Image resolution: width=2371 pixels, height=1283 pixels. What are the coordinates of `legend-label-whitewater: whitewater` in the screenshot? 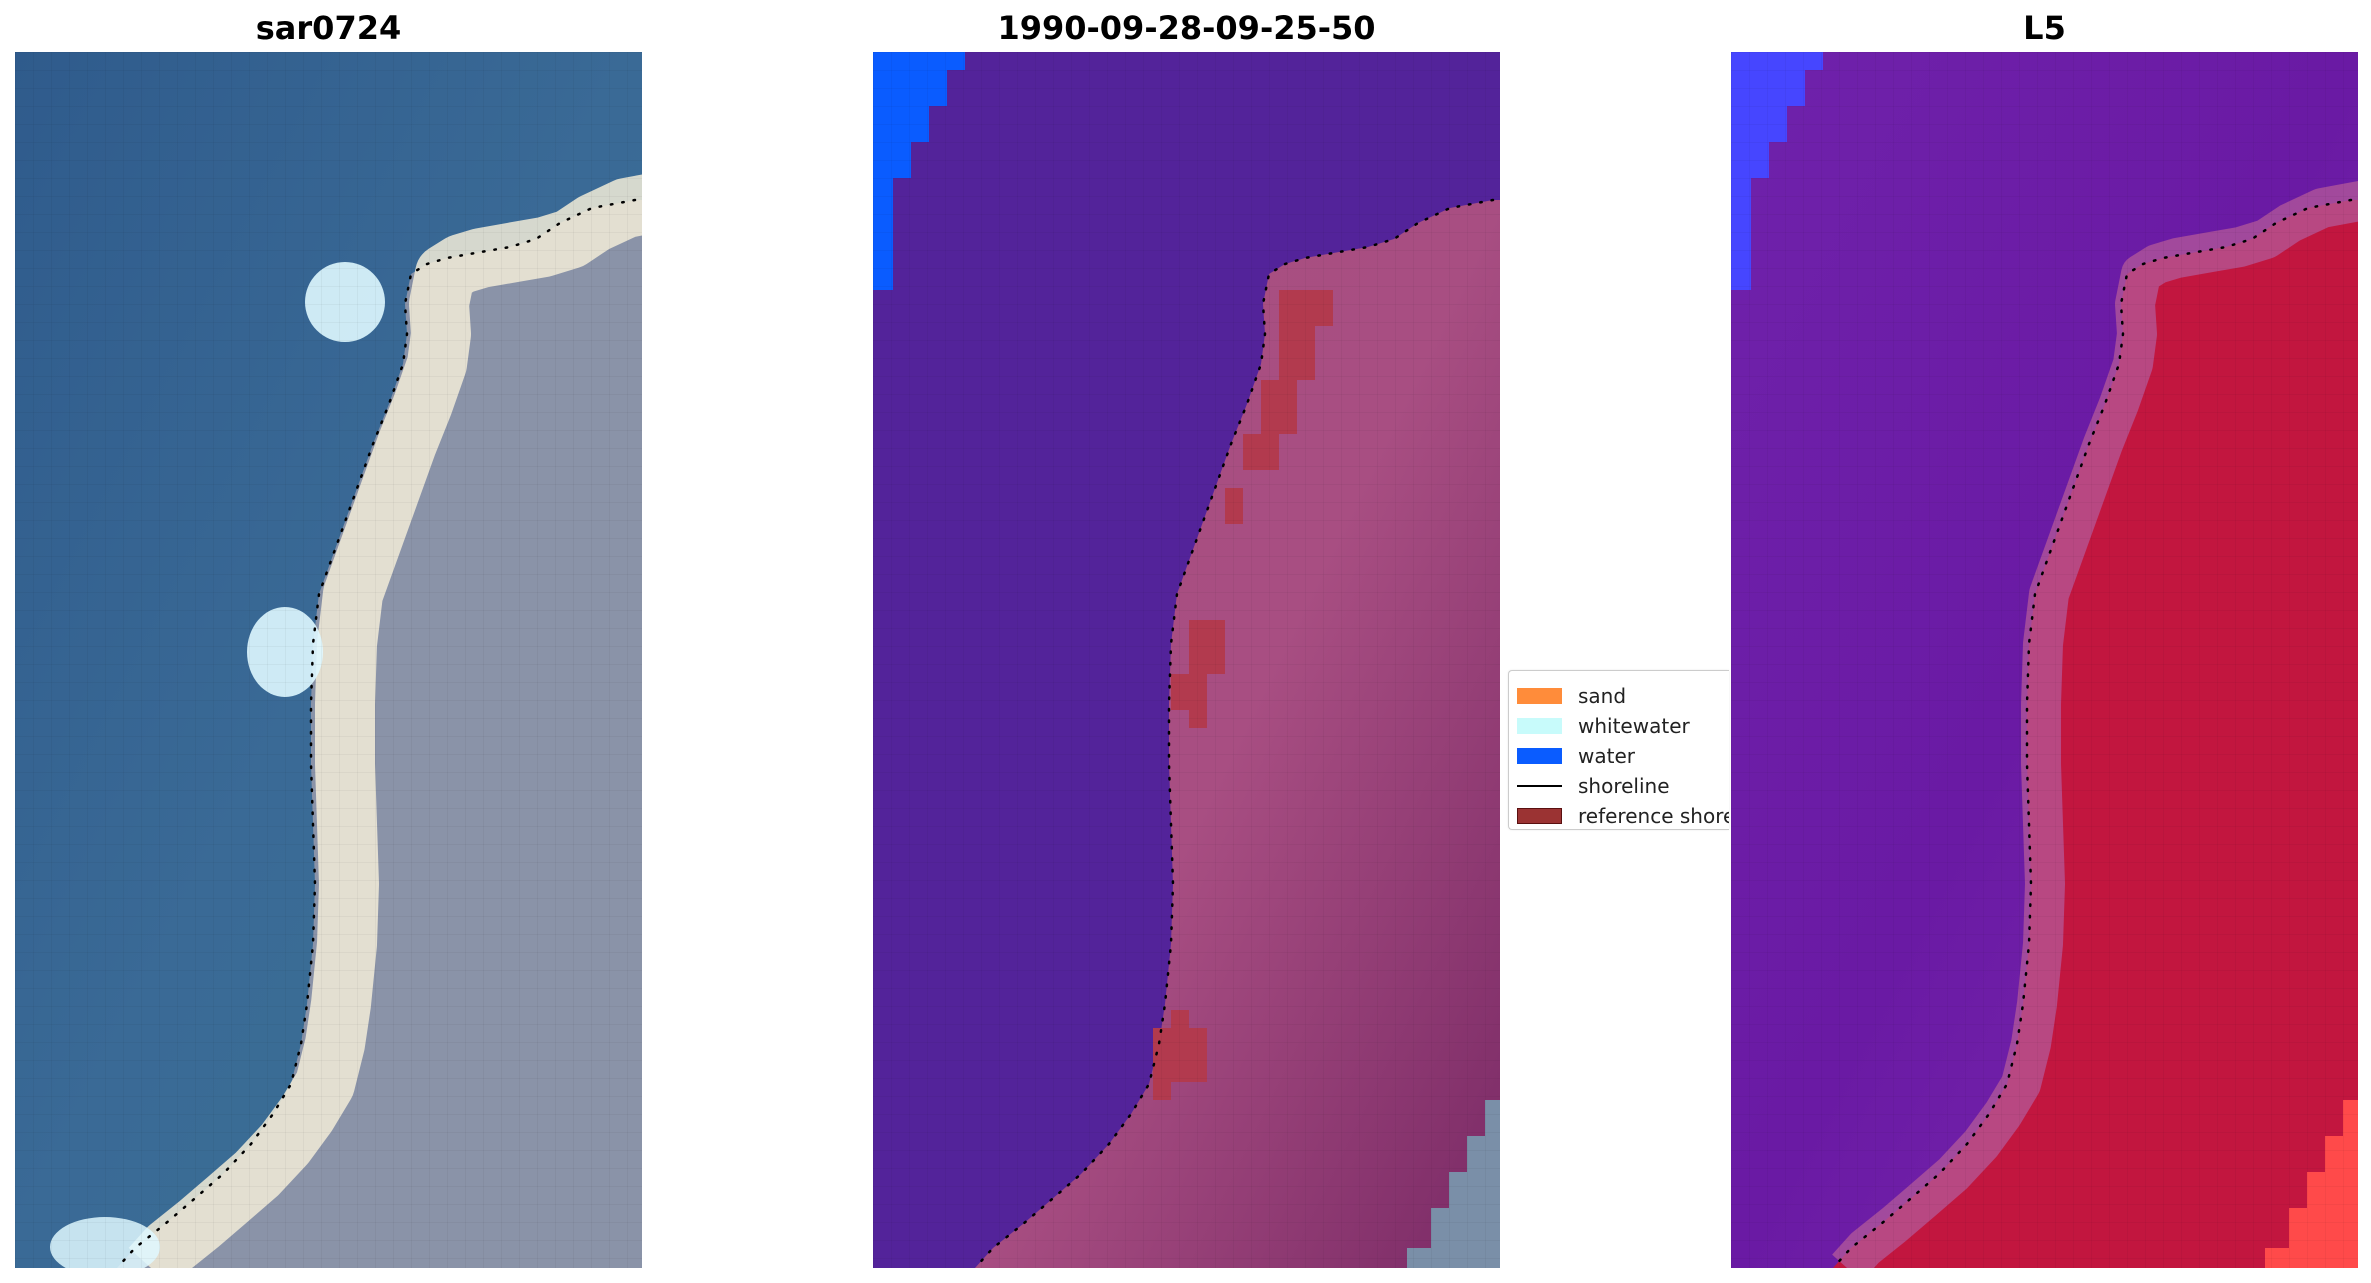 It's located at (1634, 726).